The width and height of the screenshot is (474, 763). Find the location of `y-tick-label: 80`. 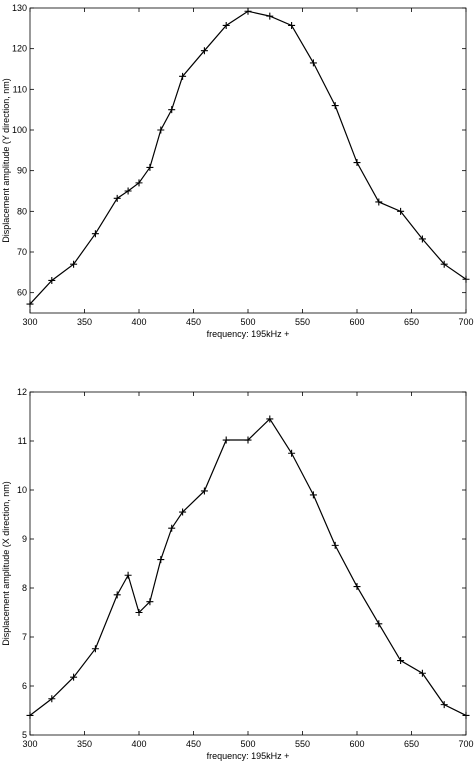

y-tick-label: 80 is located at coordinates (22, 211).